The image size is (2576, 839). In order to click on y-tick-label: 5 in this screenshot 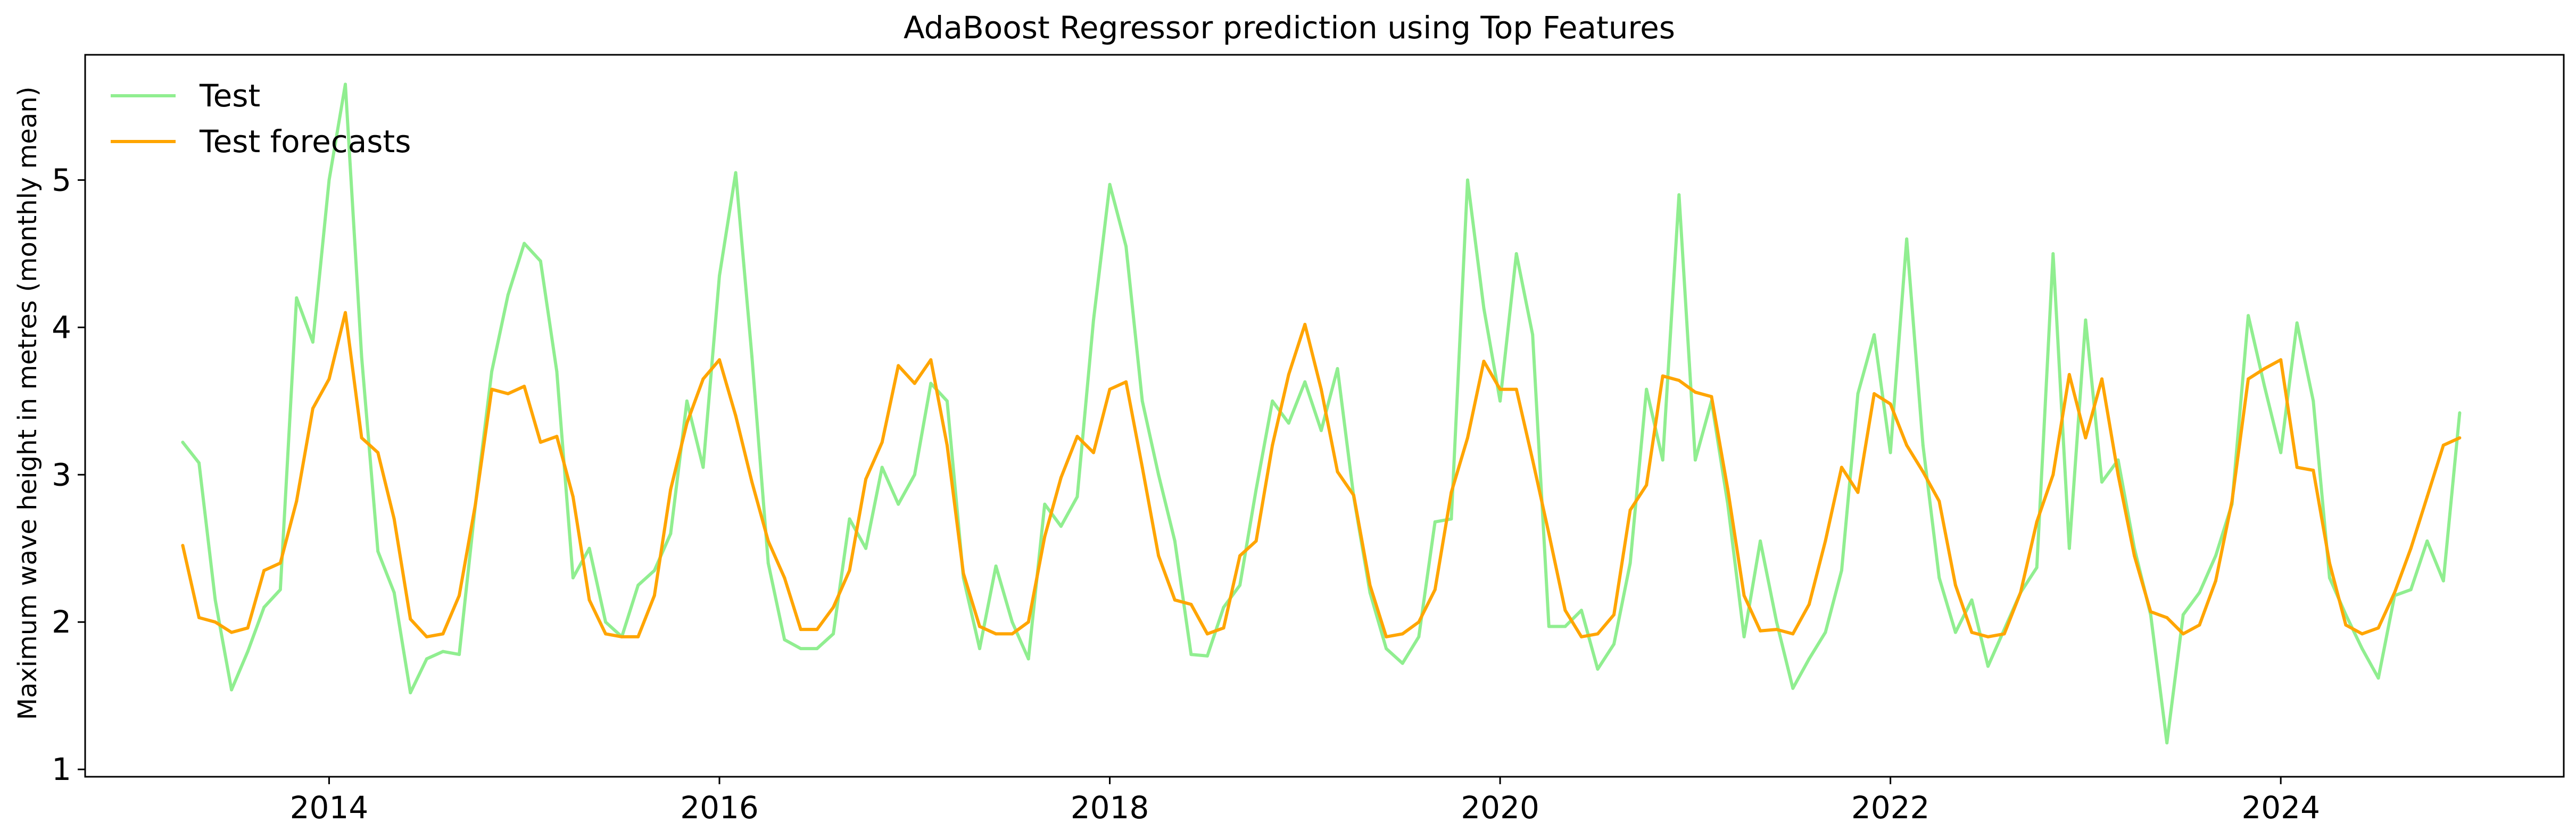, I will do `click(61, 180)`.